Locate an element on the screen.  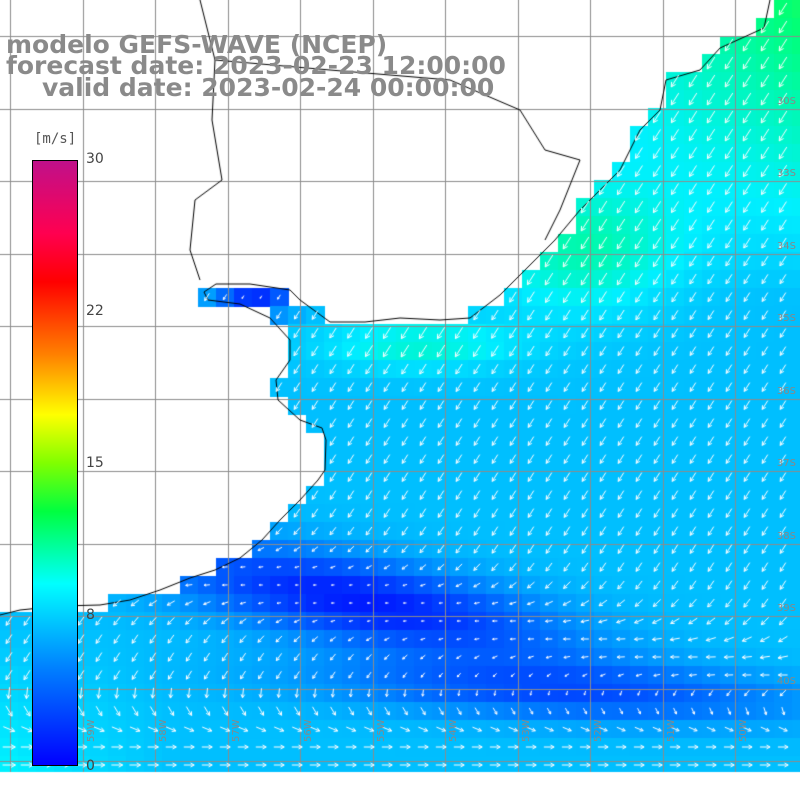
colorbar is located at coordinates (55, 463).